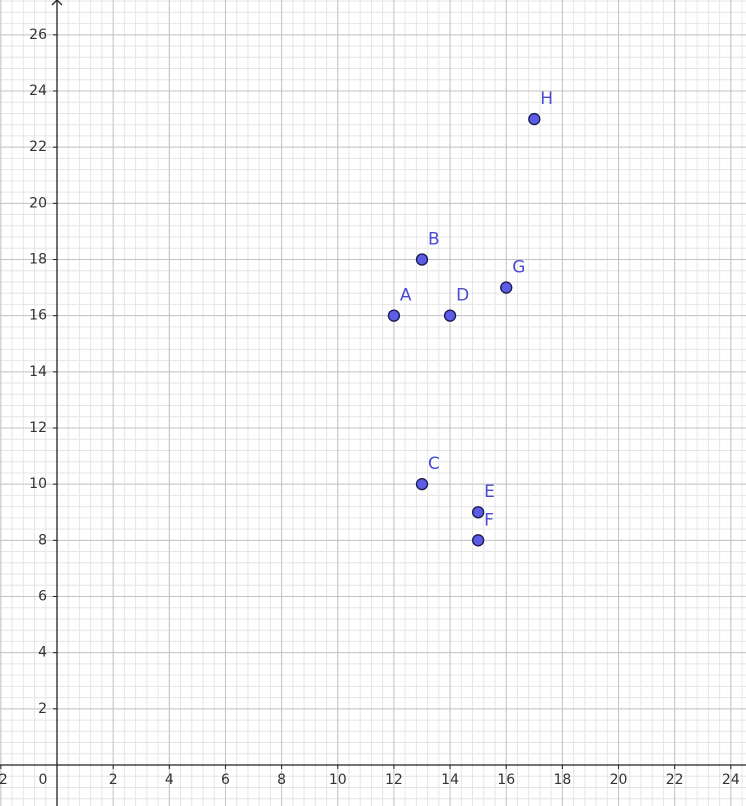  What do you see at coordinates (38, 484) in the screenshot?
I see `y-tick-label: 10` at bounding box center [38, 484].